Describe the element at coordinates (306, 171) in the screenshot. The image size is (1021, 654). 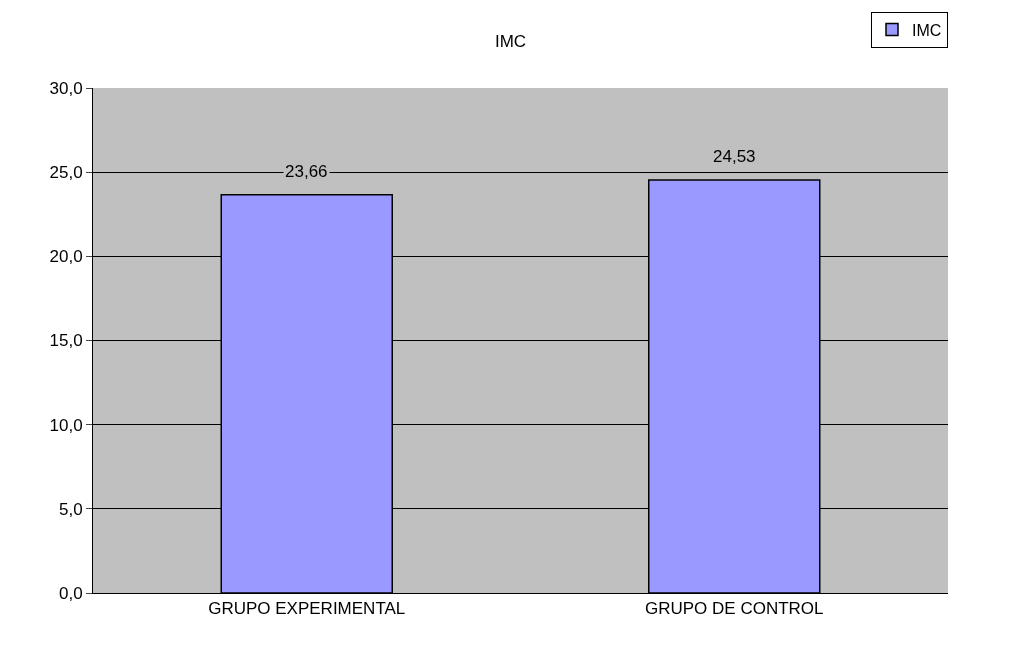
I see `data-label: 23,66` at that location.